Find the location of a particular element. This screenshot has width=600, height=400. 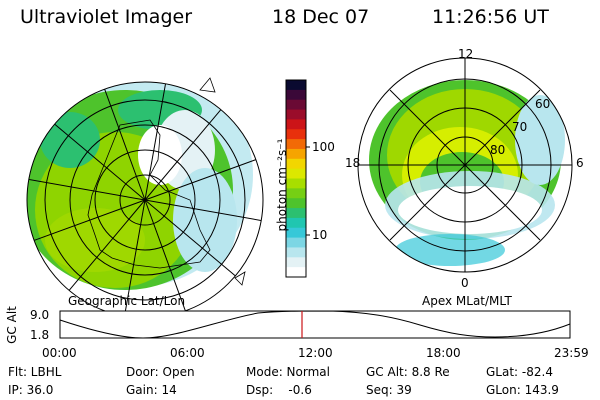

door-status: Door: Open is located at coordinates (160, 372).